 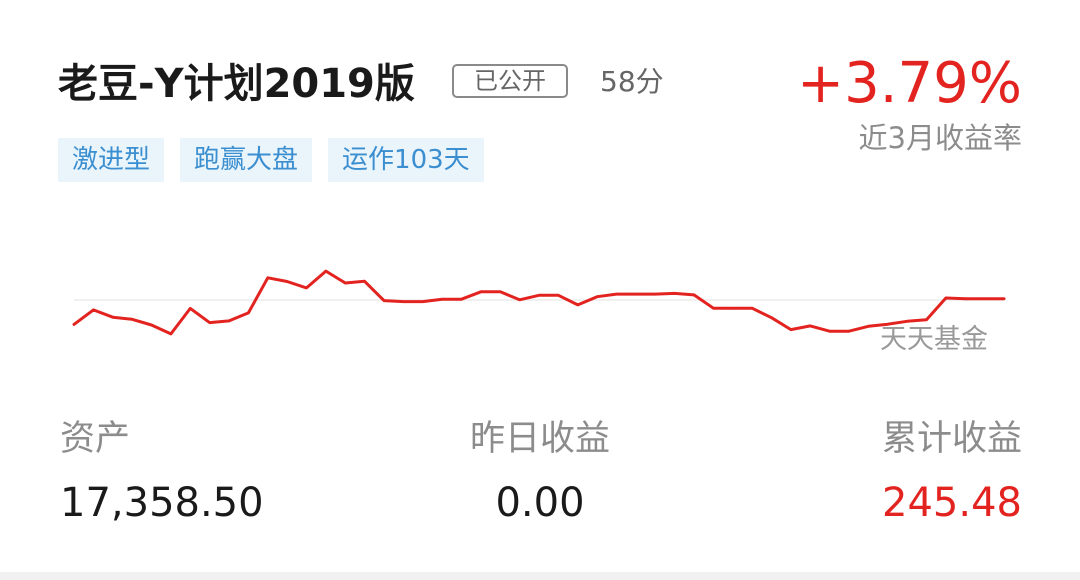 I want to click on assets-label: 资产, so click(x=95, y=439).